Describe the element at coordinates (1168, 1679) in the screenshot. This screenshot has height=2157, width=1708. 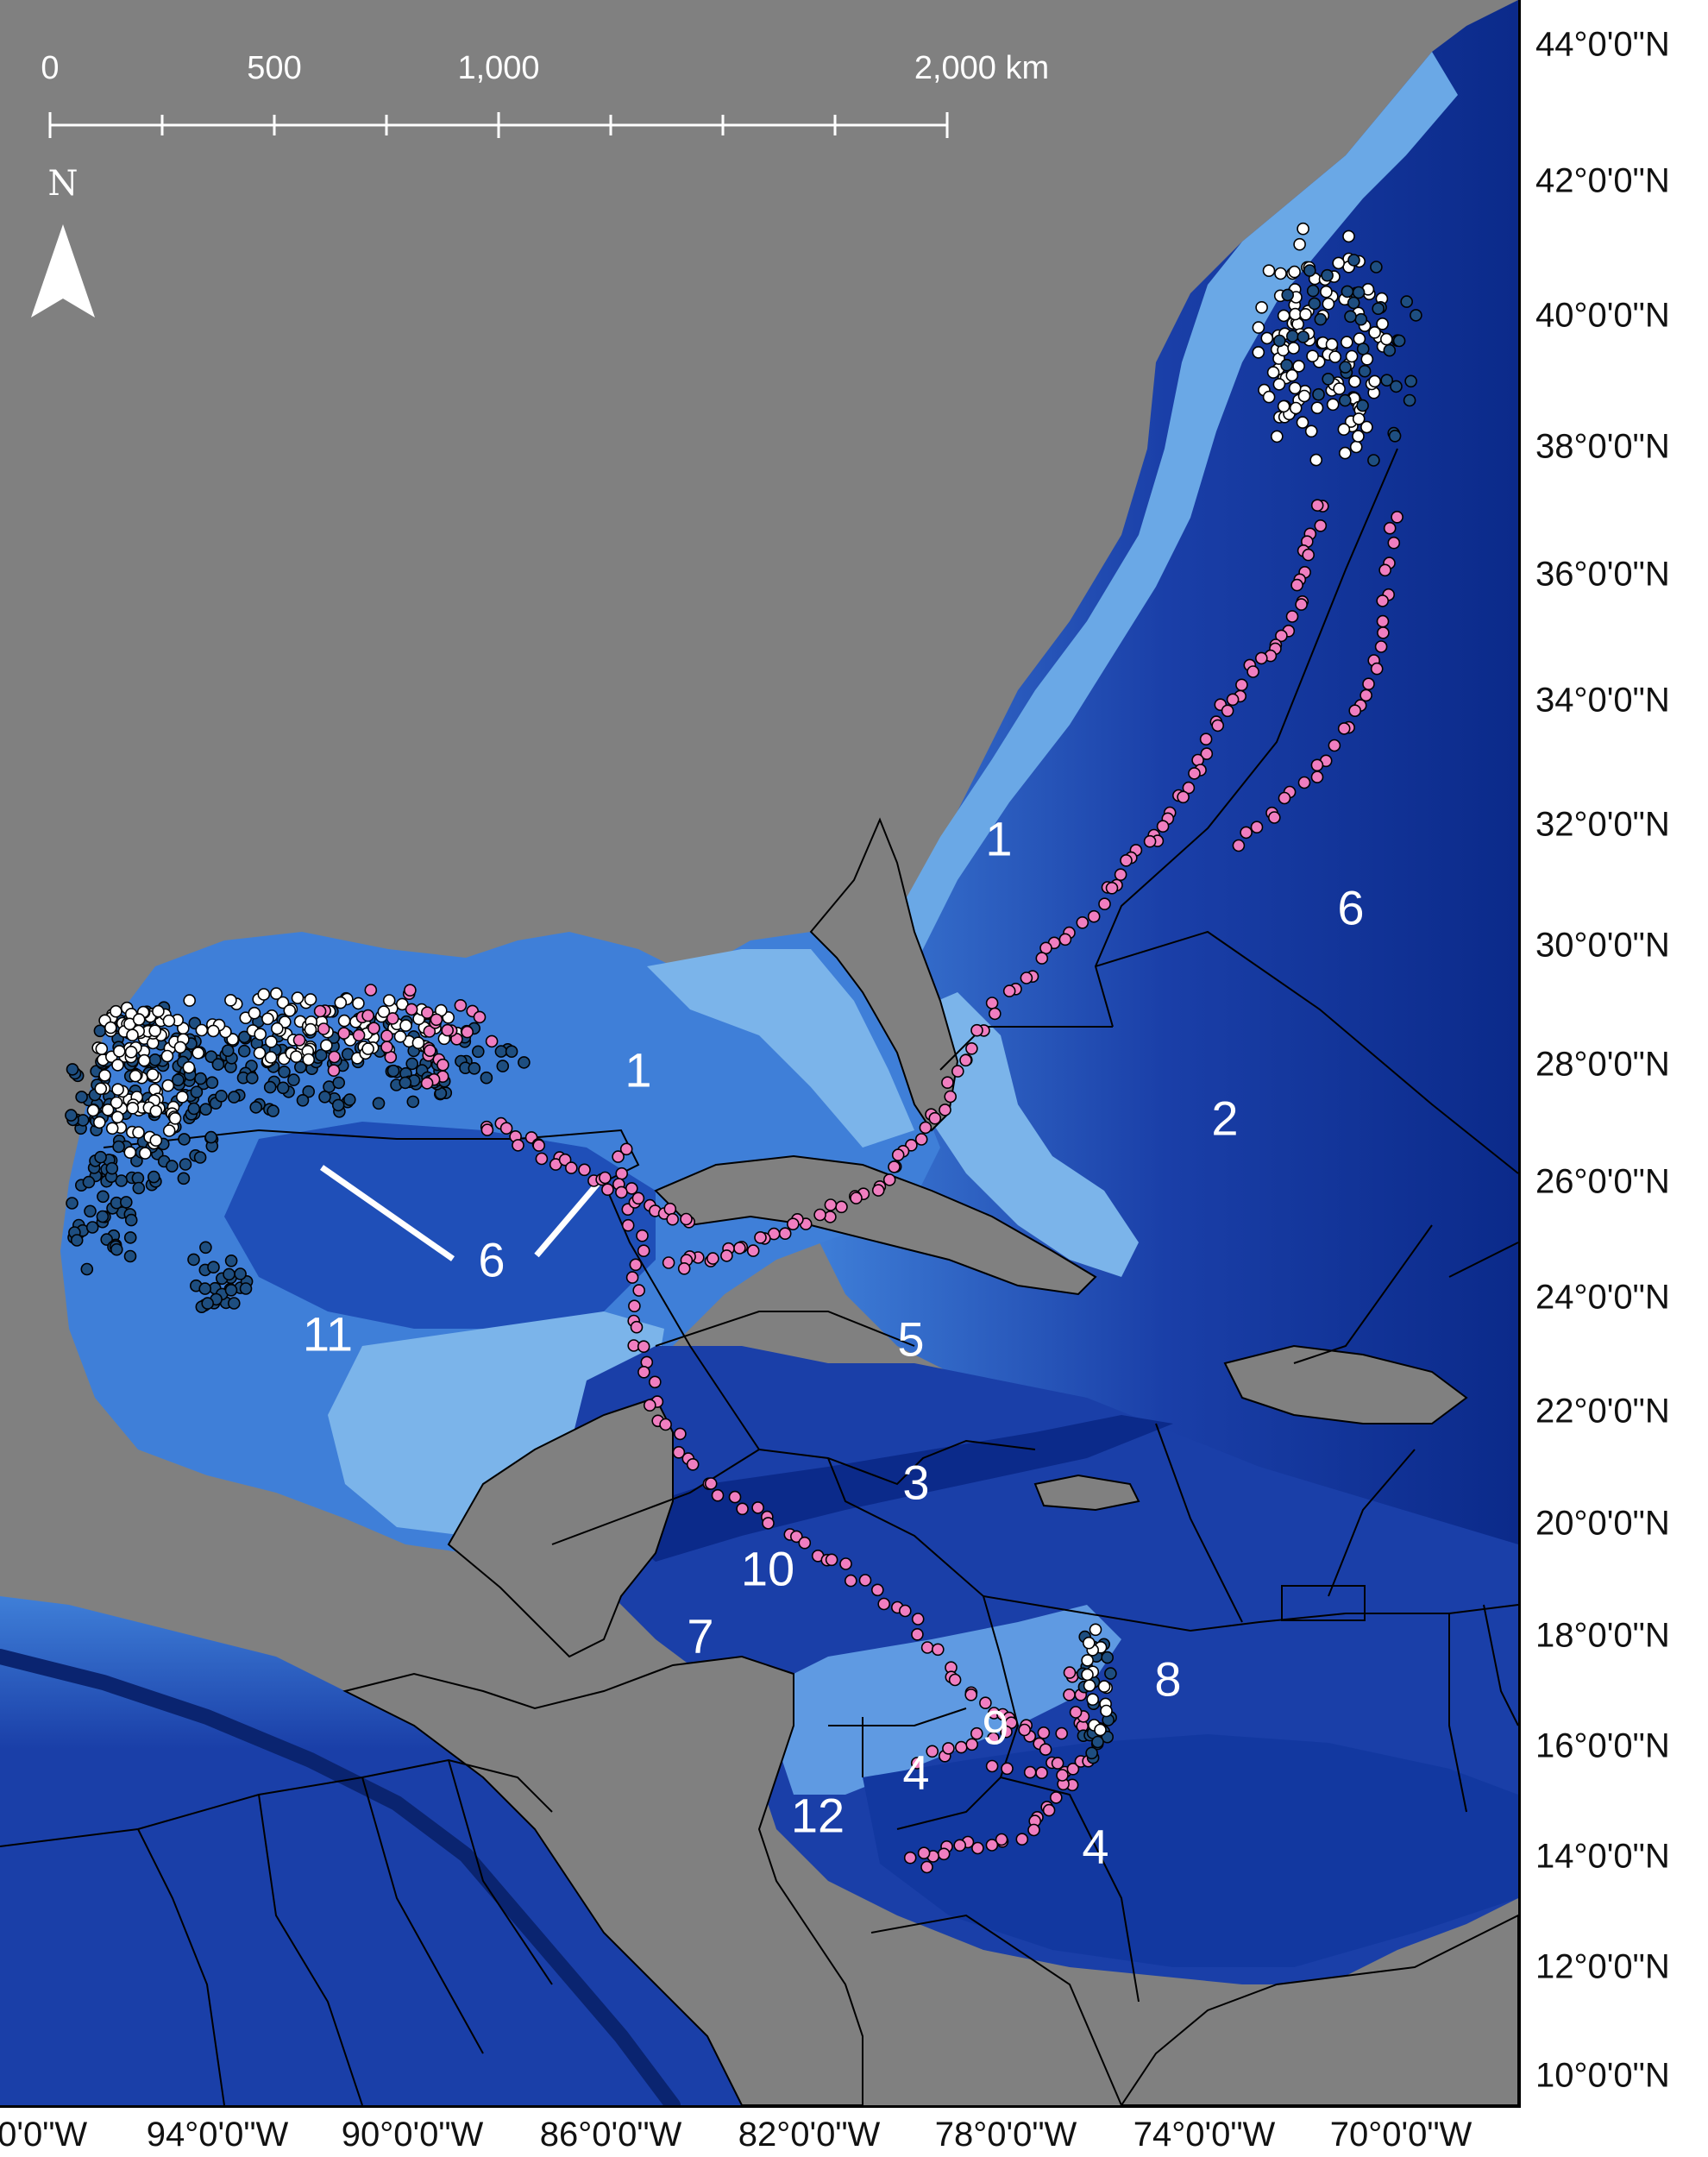
I see `zone-label-8: 8` at that location.